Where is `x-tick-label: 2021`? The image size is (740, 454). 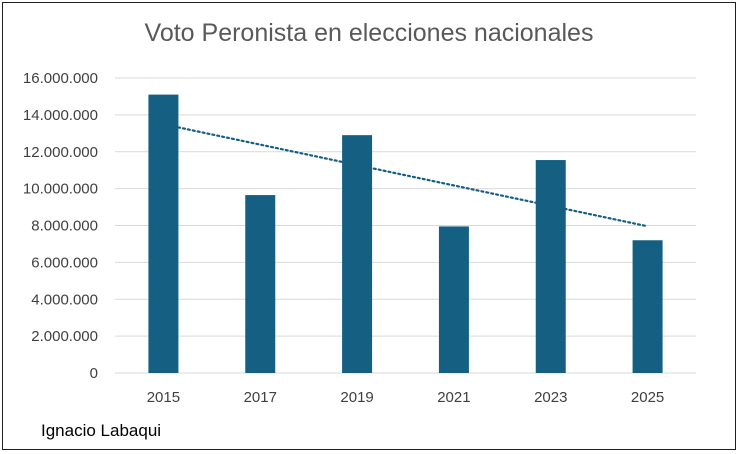 x-tick-label: 2021 is located at coordinates (453, 397).